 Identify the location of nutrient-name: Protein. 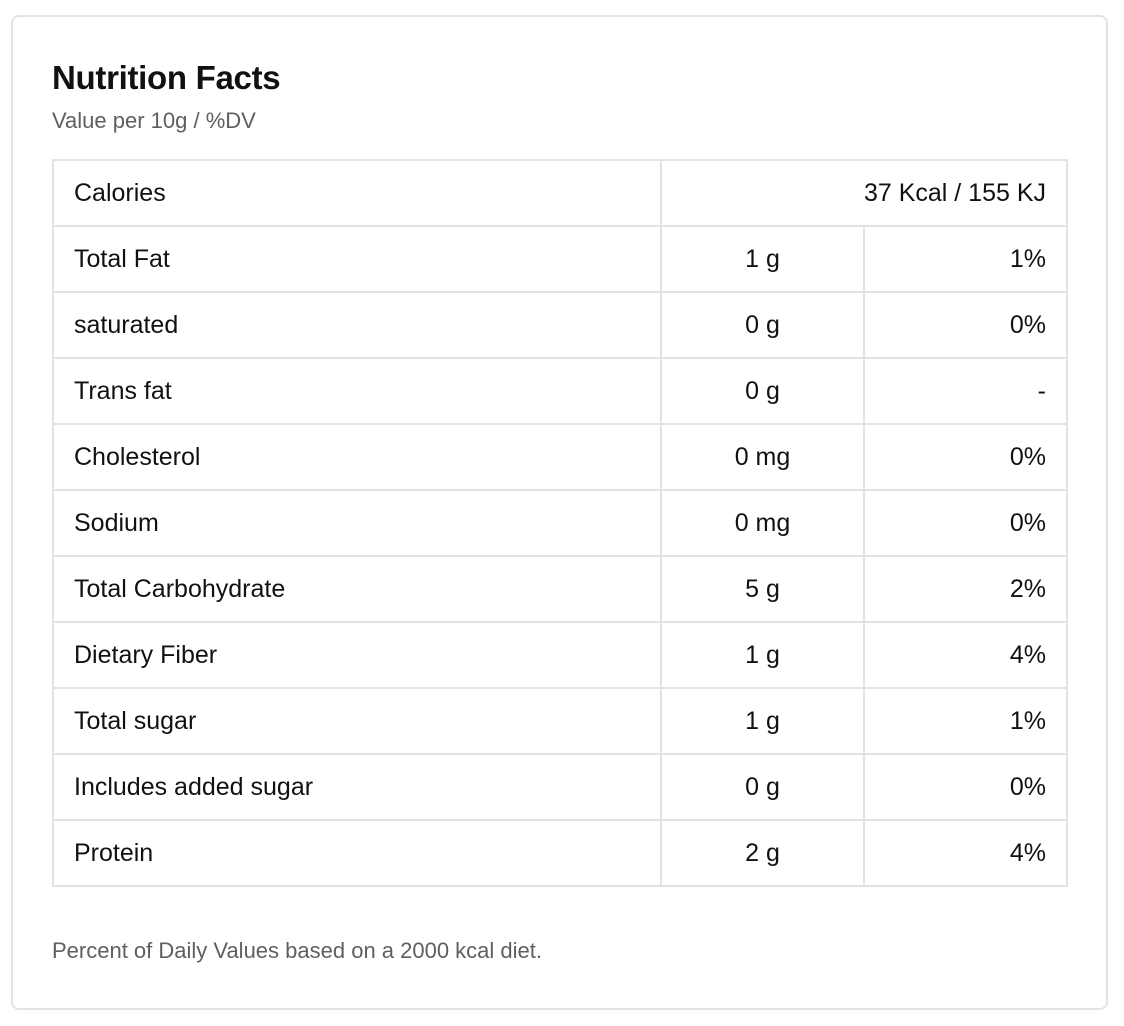
(357, 853).